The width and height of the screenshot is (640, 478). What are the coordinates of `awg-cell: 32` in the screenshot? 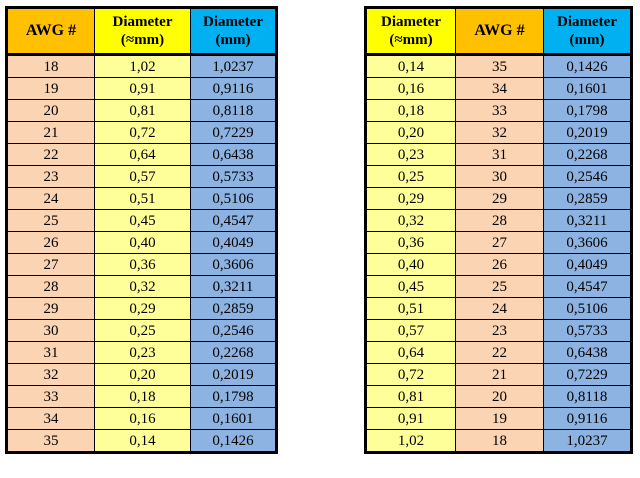 It's located at (499, 132).